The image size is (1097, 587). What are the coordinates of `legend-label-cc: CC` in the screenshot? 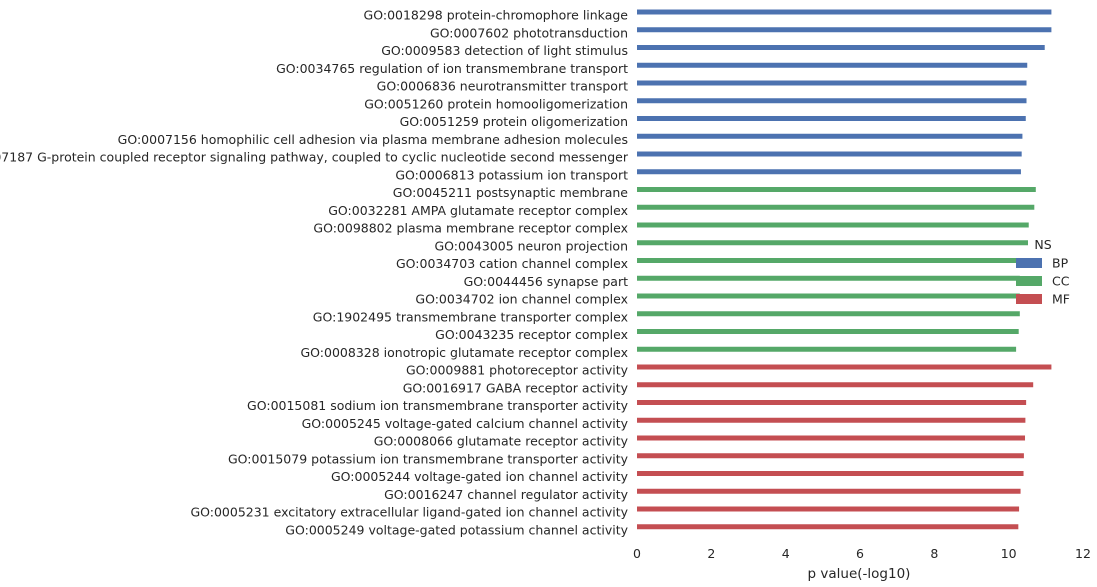 It's located at (1061, 281).